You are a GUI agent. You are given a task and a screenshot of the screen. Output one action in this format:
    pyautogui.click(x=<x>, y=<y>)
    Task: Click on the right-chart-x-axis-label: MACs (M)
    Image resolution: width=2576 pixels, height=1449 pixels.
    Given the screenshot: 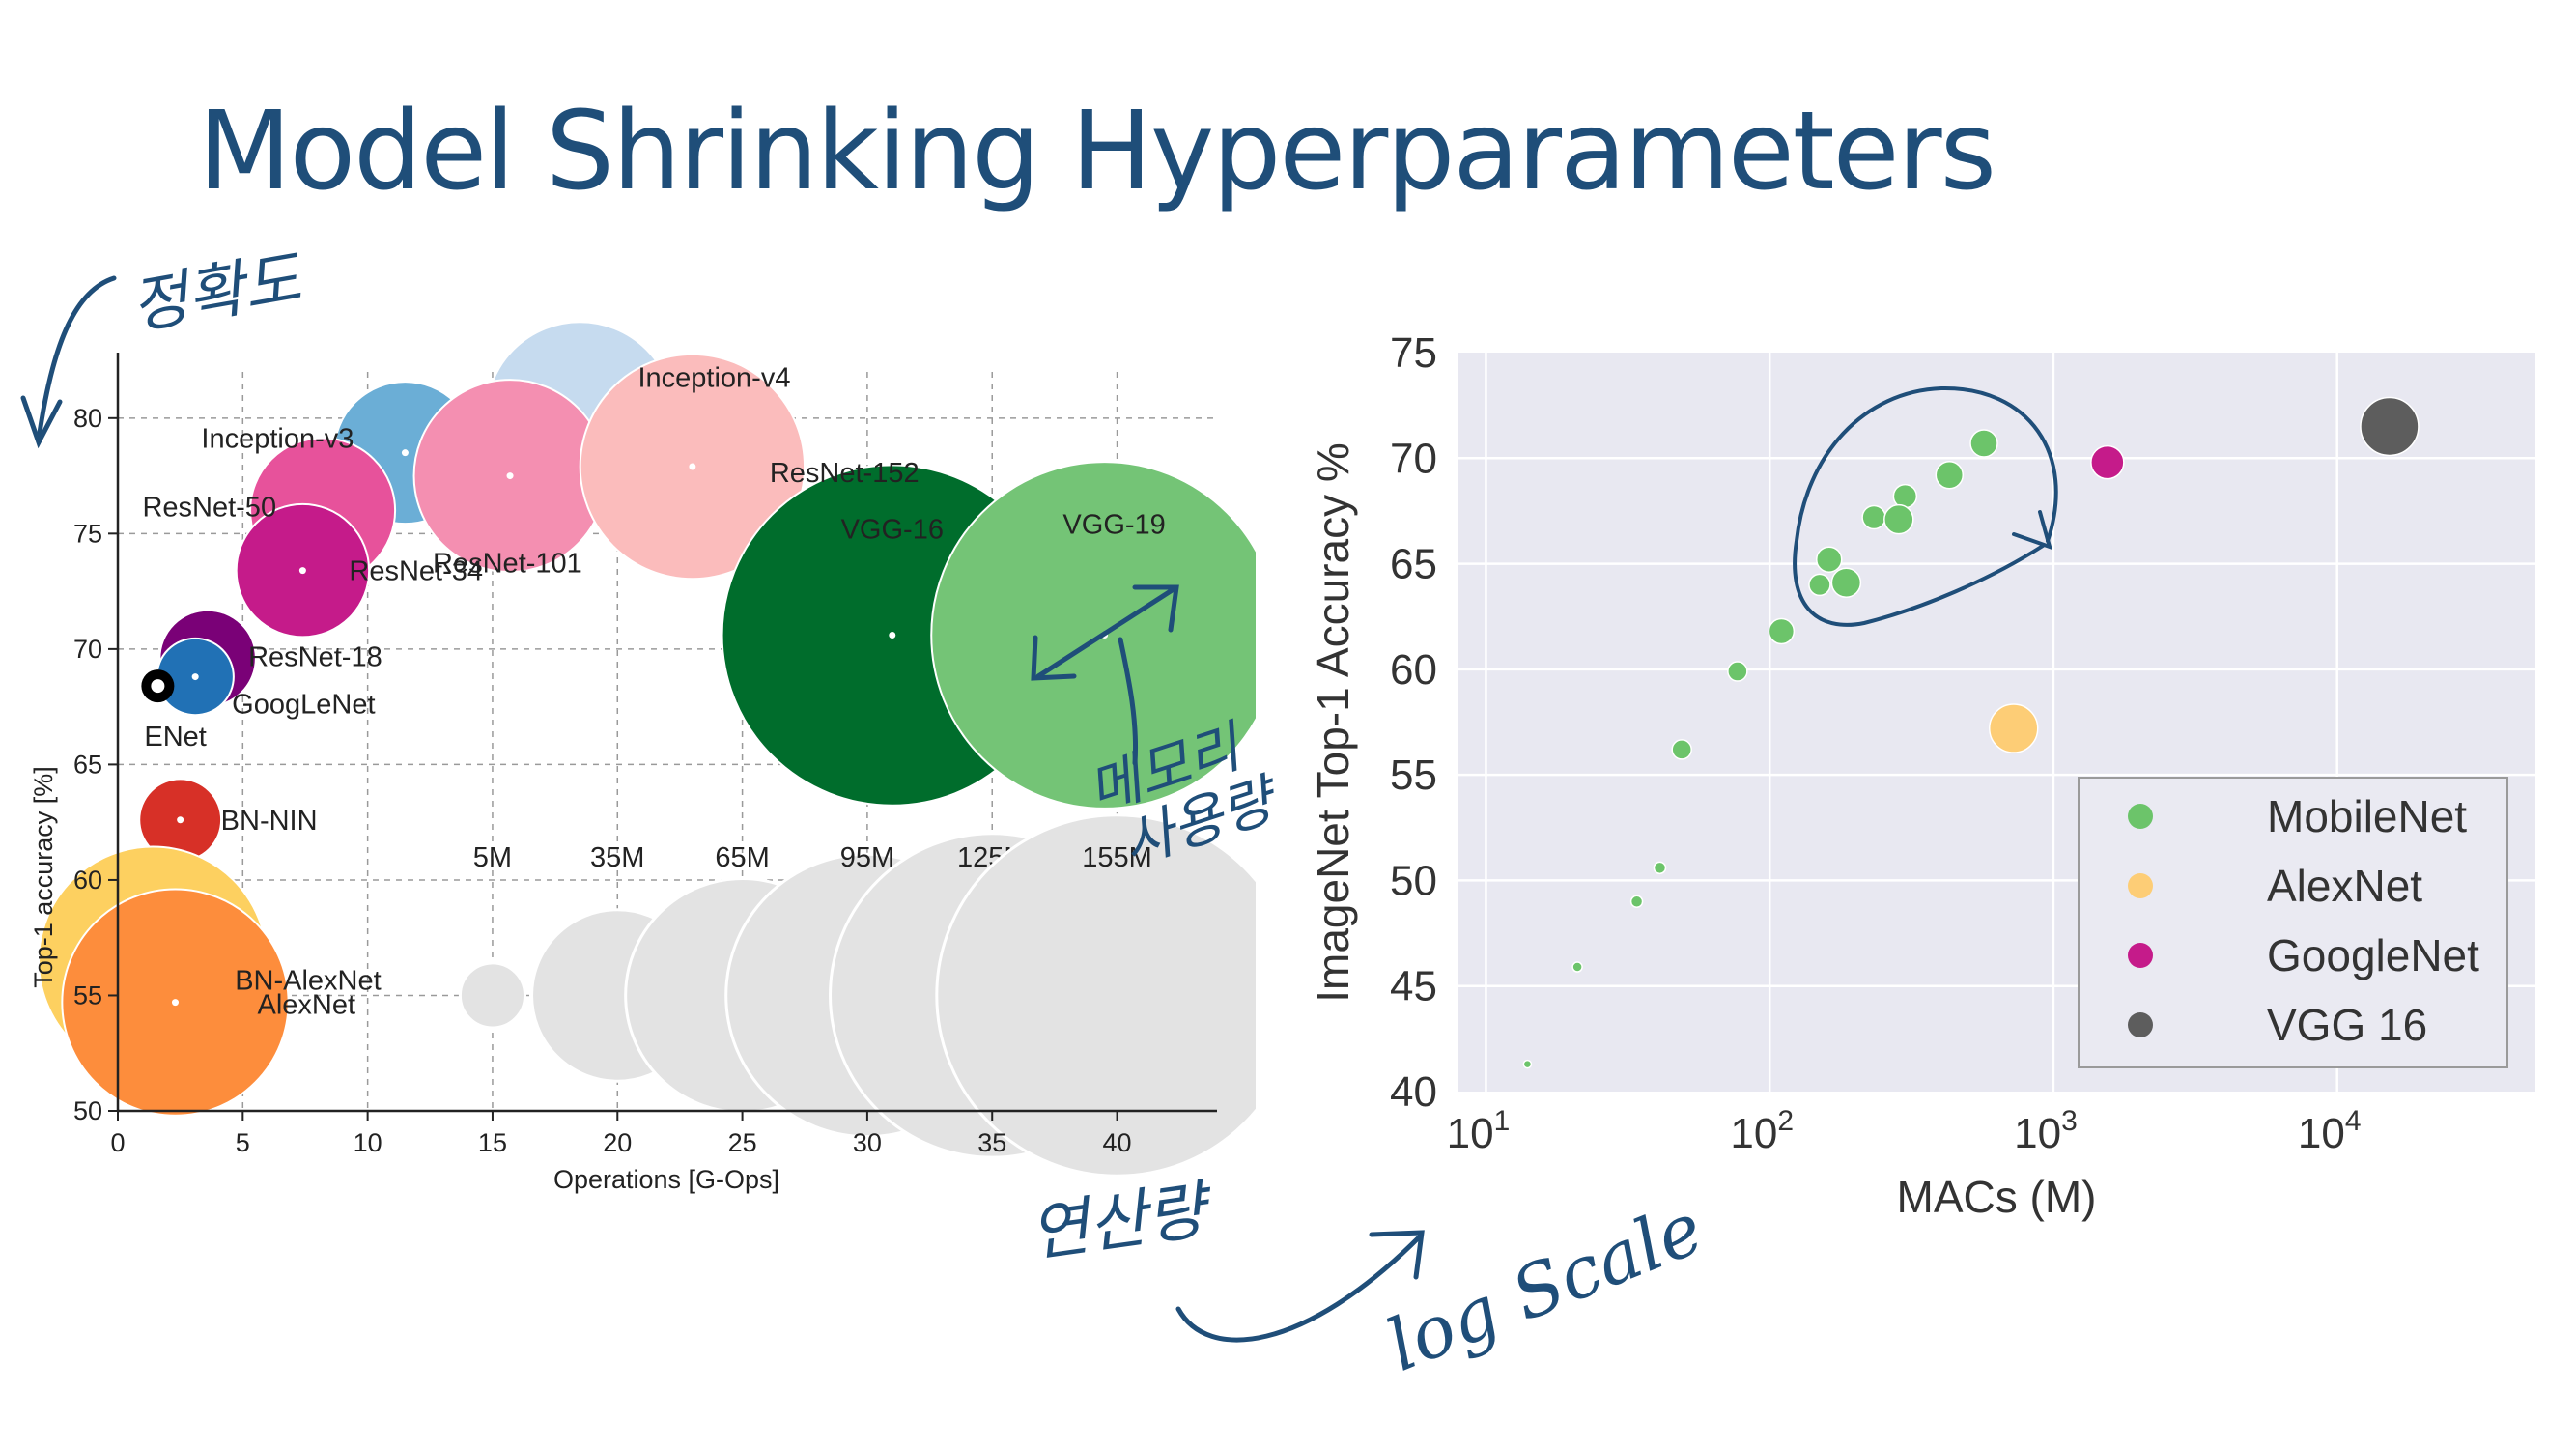 What is the action you would take?
    pyautogui.click(x=1997, y=1197)
    